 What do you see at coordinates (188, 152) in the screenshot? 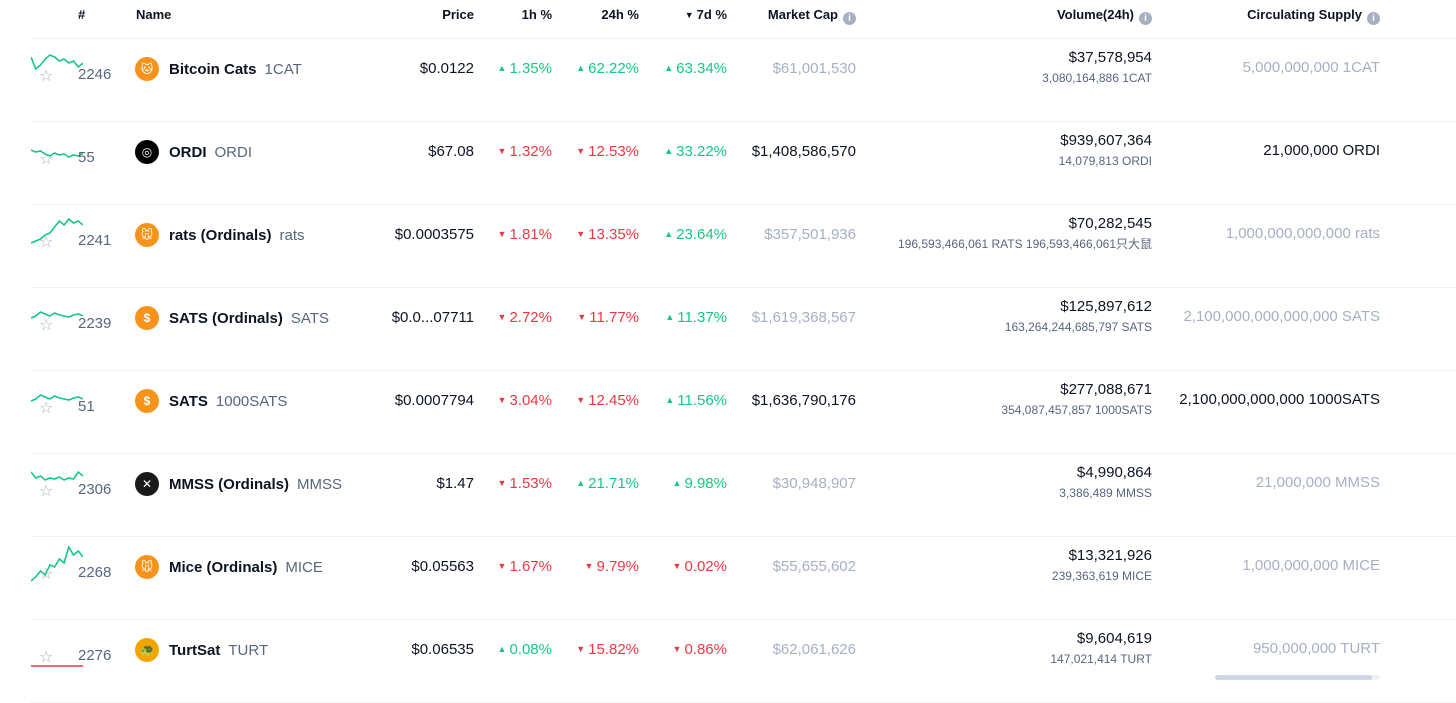
I see `coin-name: ORDI` at bounding box center [188, 152].